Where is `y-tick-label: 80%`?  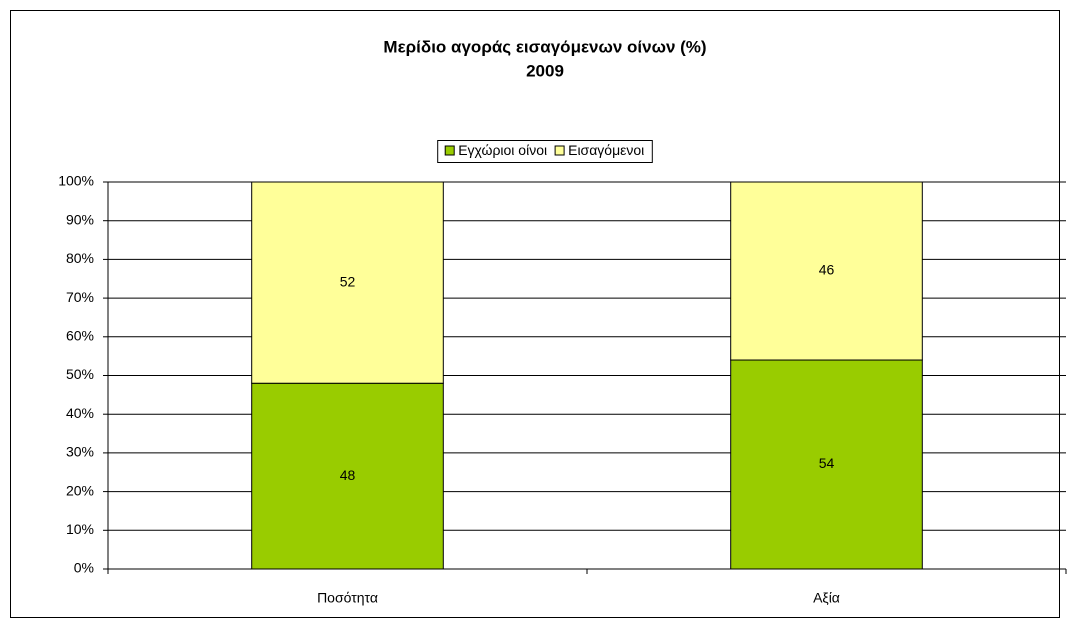 y-tick-label: 80% is located at coordinates (80, 258).